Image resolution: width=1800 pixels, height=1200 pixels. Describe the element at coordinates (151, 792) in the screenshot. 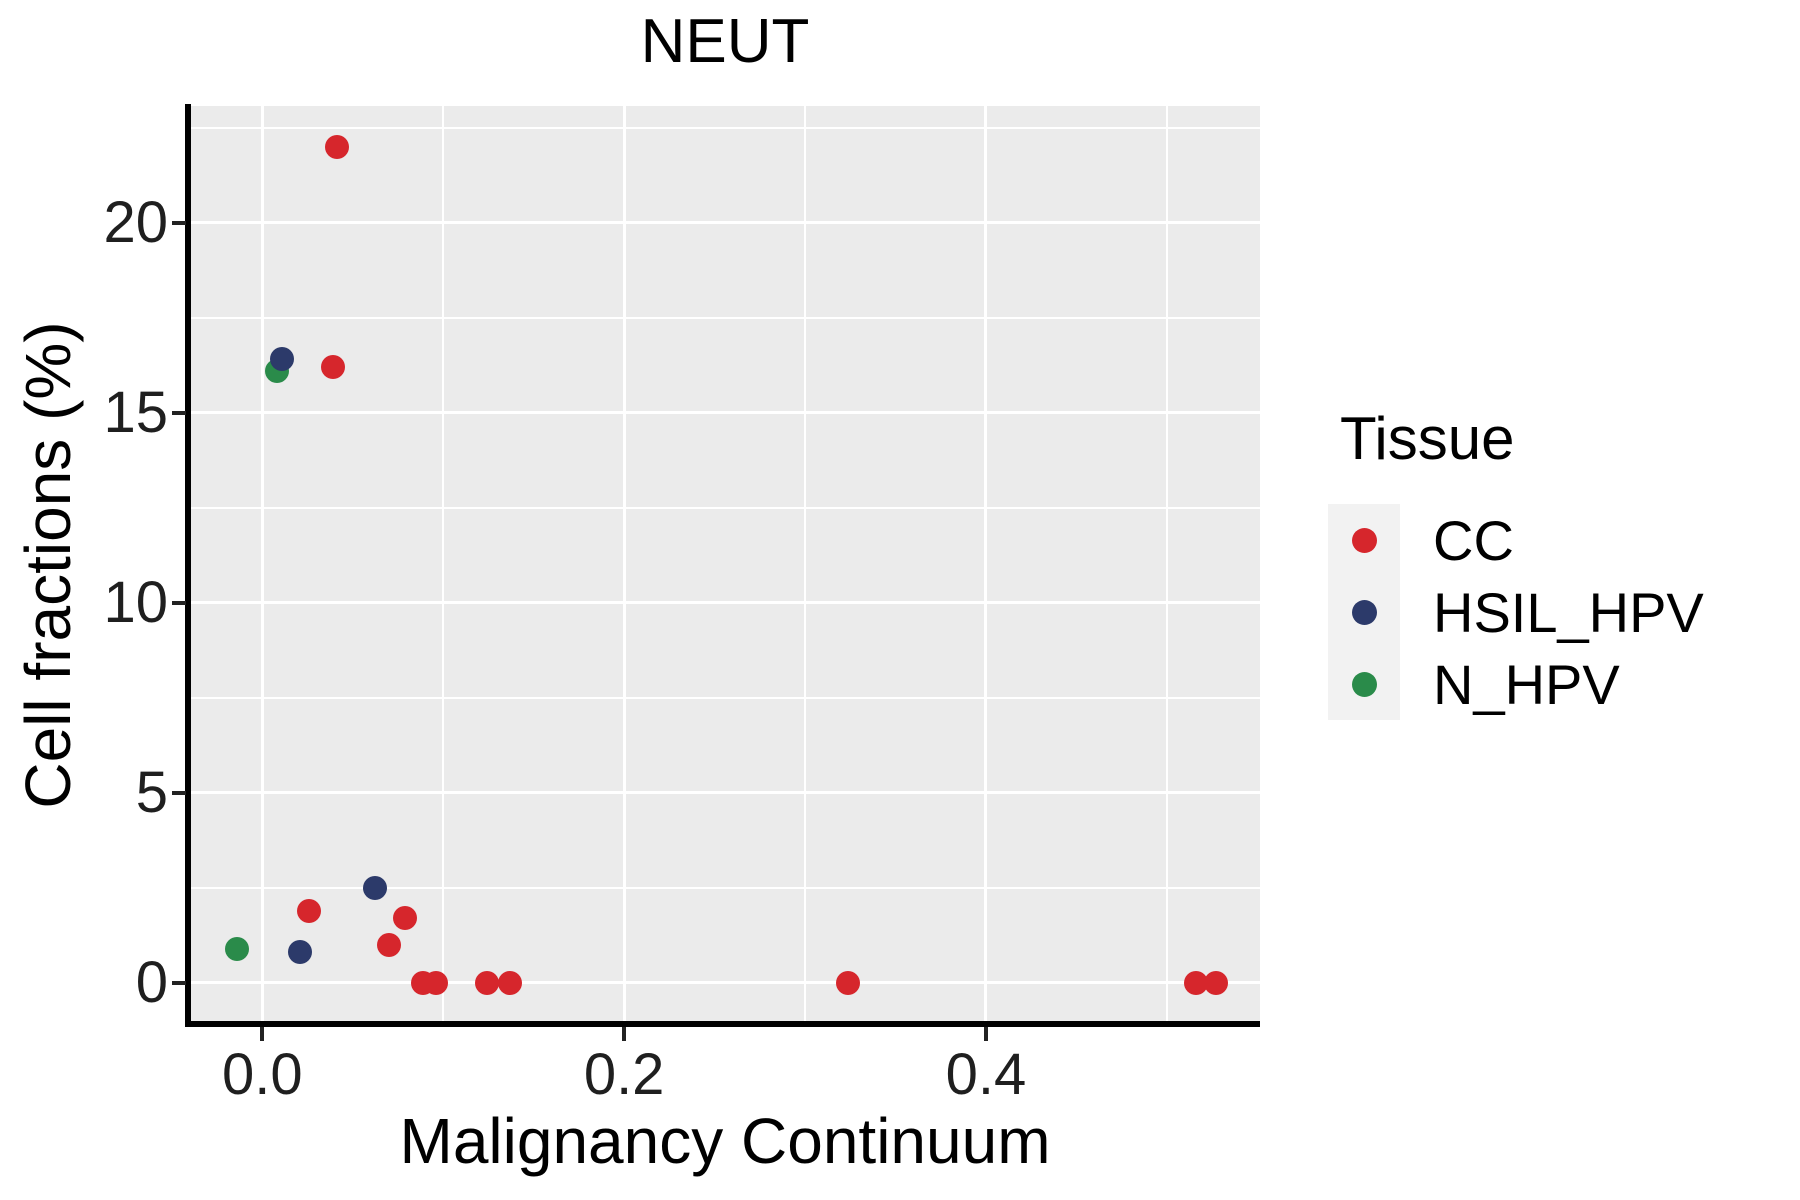

I see `y-tick-label: 5` at that location.